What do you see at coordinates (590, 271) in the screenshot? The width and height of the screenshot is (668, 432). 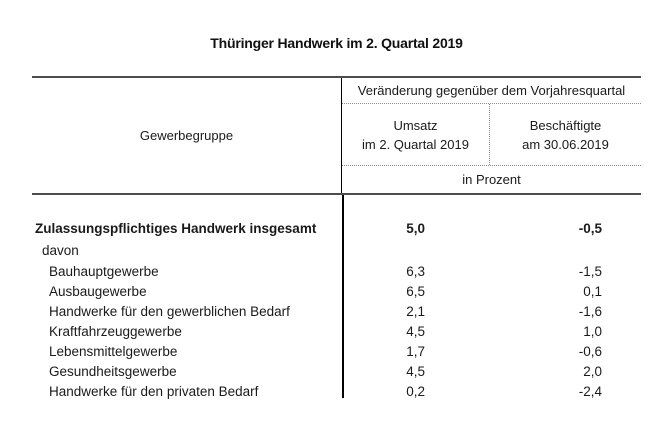 I see `beschaeftigte-value: -1,5` at bounding box center [590, 271].